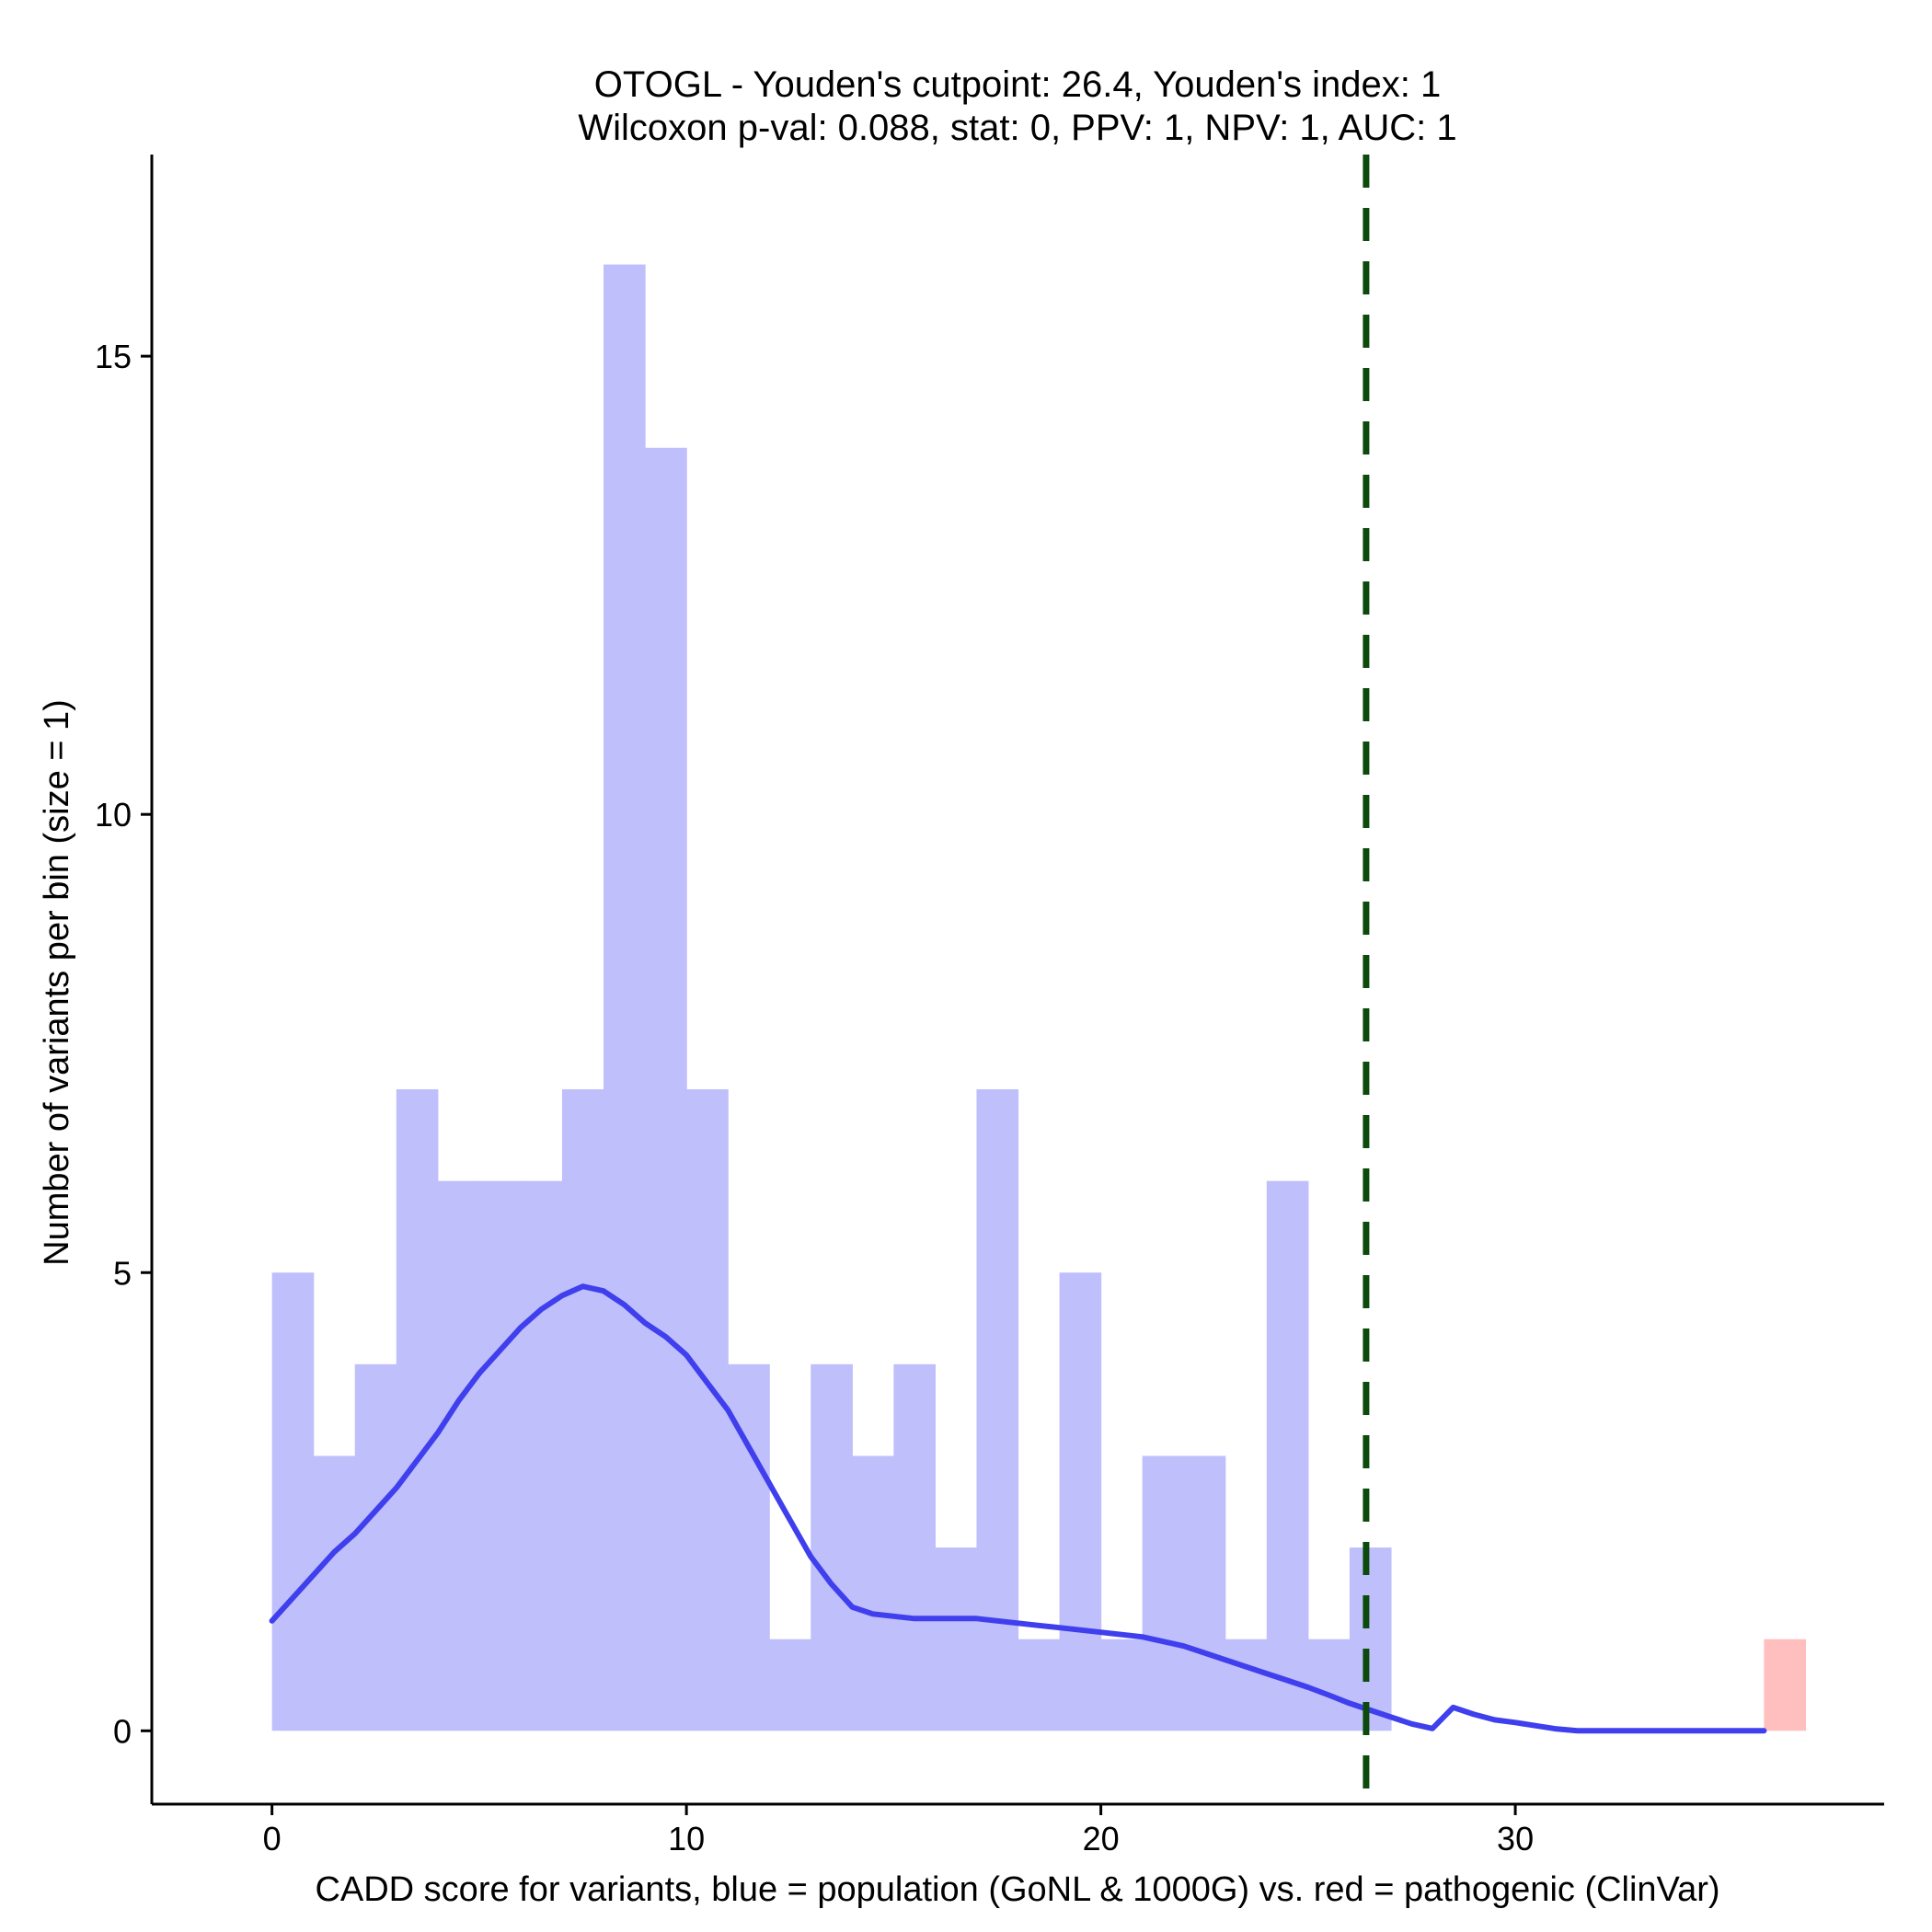  Describe the element at coordinates (57, 982) in the screenshot. I see `y-axis-title: Number of variants per bin (size = 1)` at that location.